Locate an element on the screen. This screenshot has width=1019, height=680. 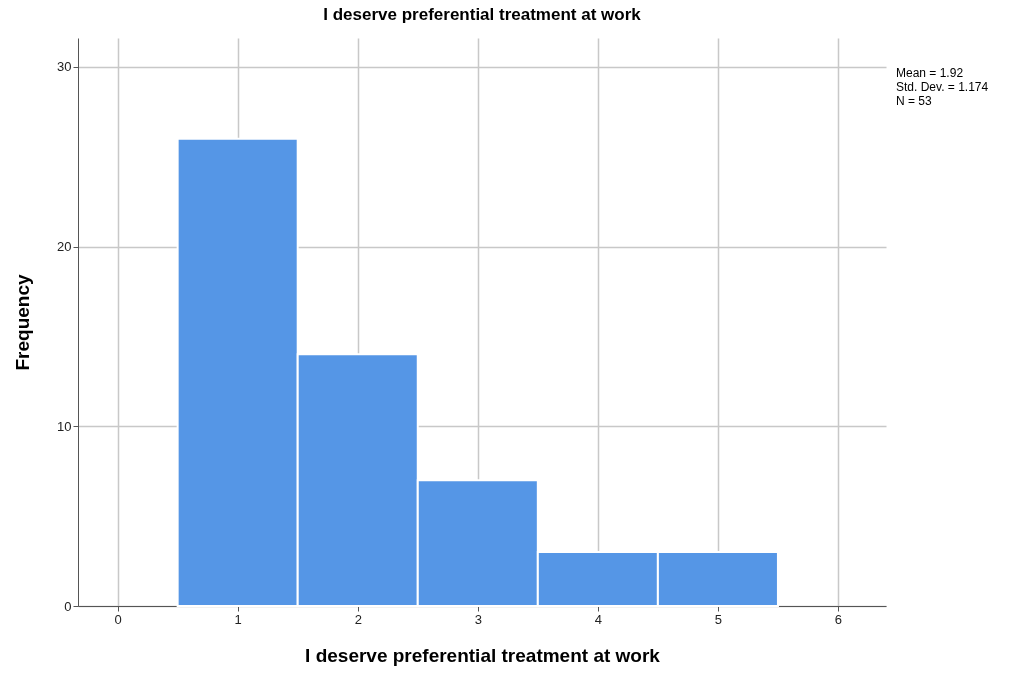
x-tick-label: 5 is located at coordinates (718, 619).